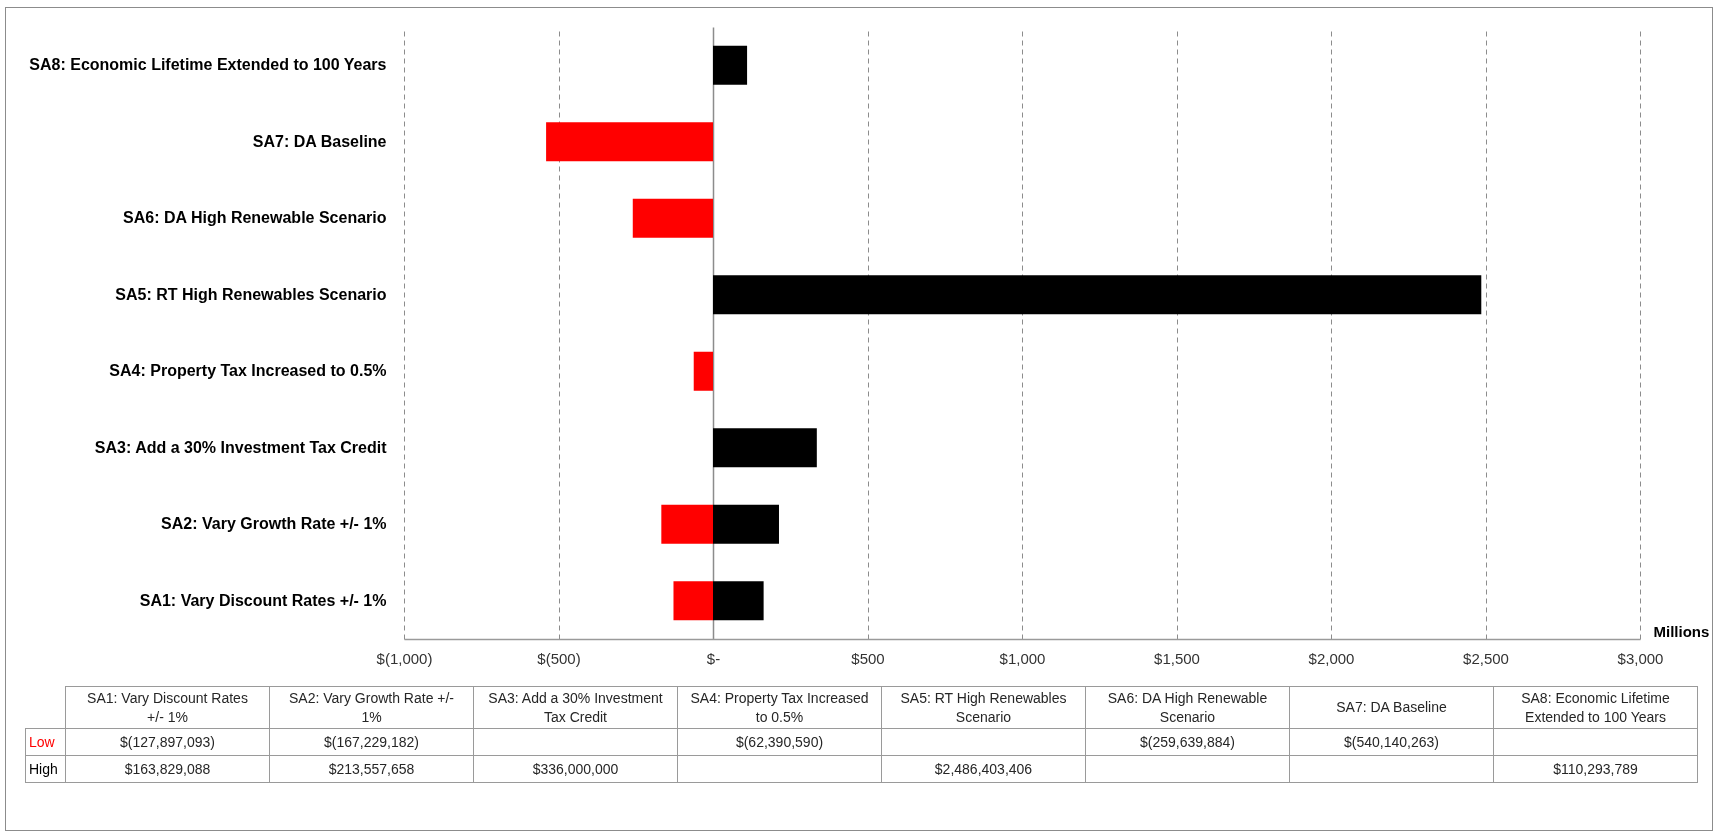  Describe the element at coordinates (713, 658) in the screenshot. I see `x-tick-label: $-` at that location.